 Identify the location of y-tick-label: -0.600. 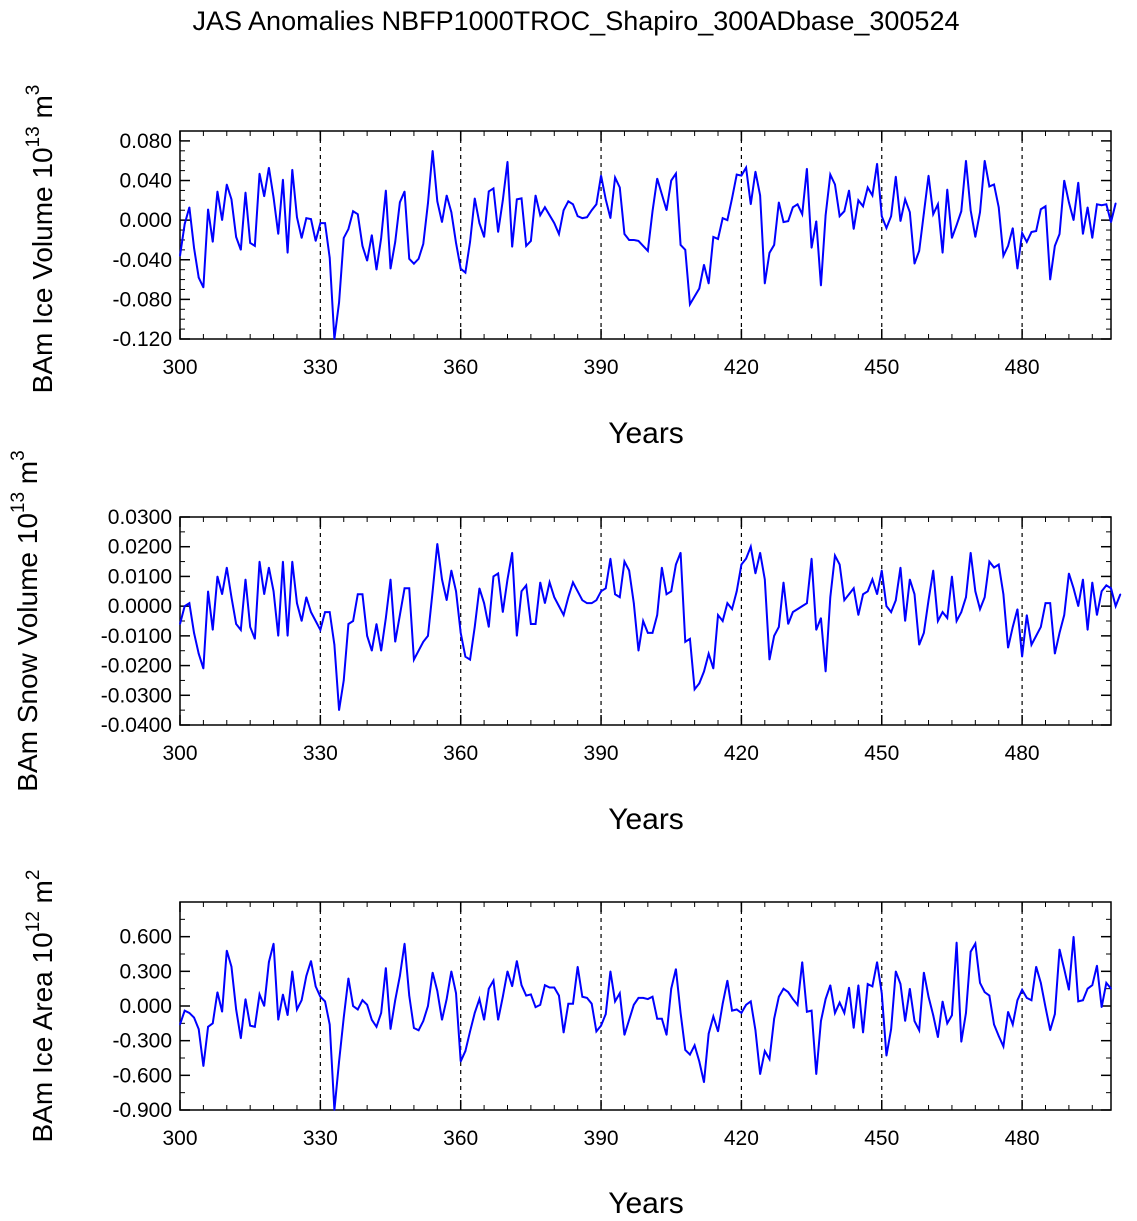
(142, 1075).